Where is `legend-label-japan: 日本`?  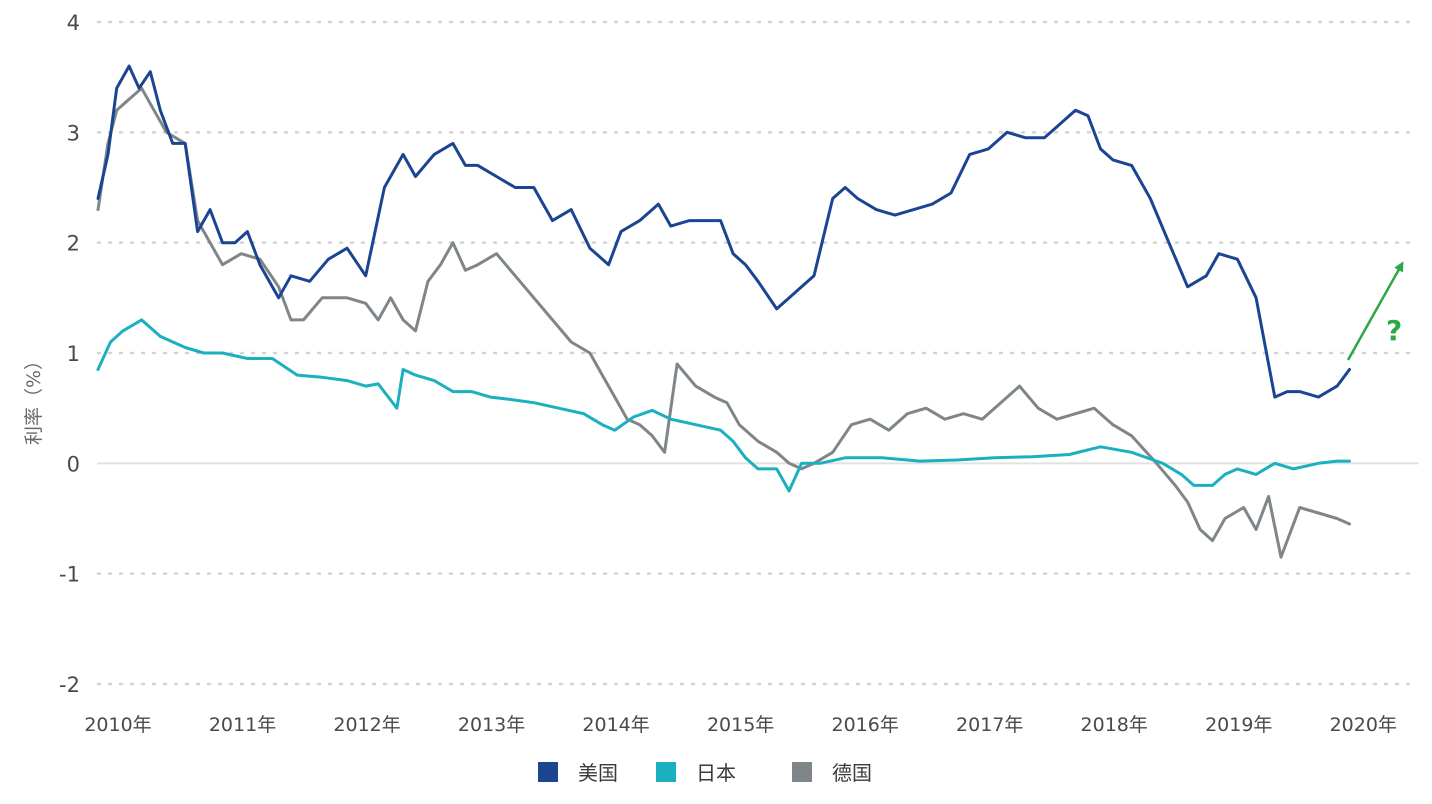 legend-label-japan: 日本 is located at coordinates (716, 773).